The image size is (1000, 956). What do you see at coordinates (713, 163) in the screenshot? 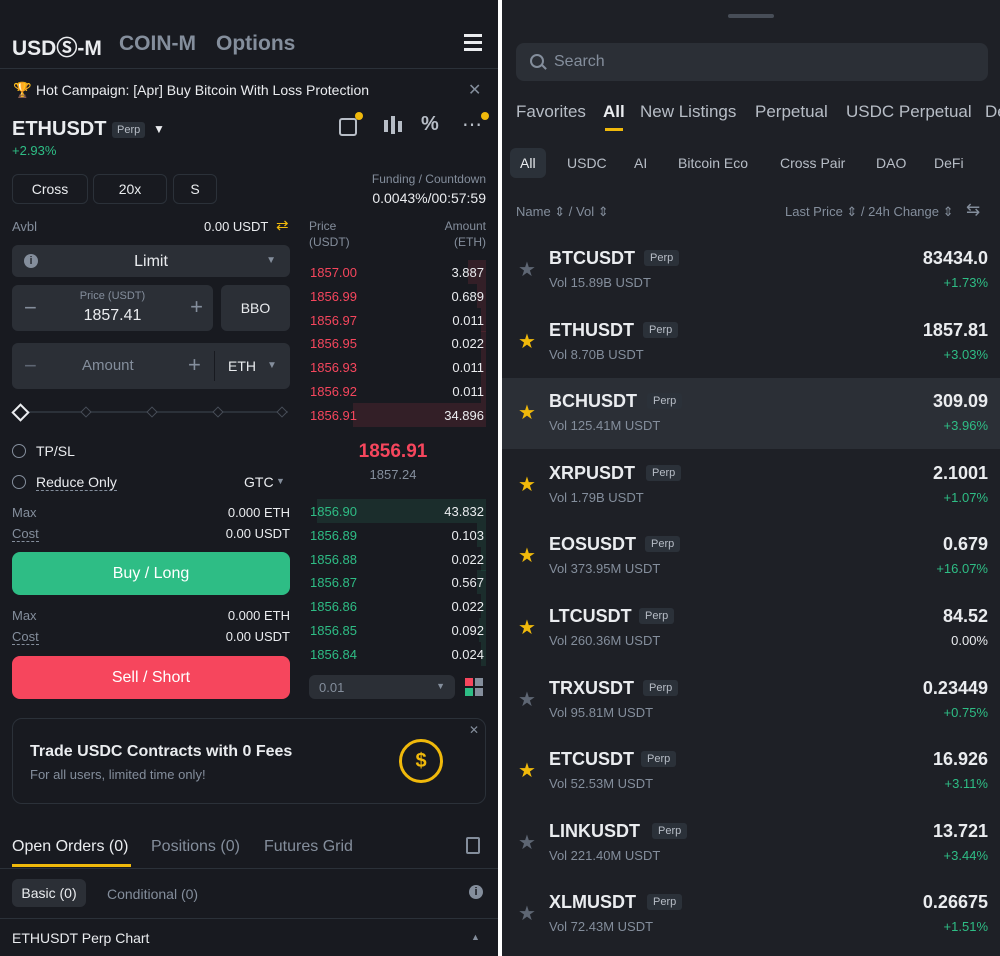
I see `chip-bitcoin-eco: Bitcoin Eco` at bounding box center [713, 163].